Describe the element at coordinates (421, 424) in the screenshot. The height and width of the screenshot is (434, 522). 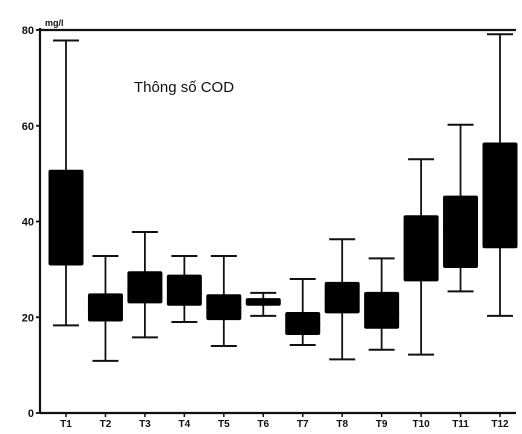
I see `x-tick-label: T10` at that location.